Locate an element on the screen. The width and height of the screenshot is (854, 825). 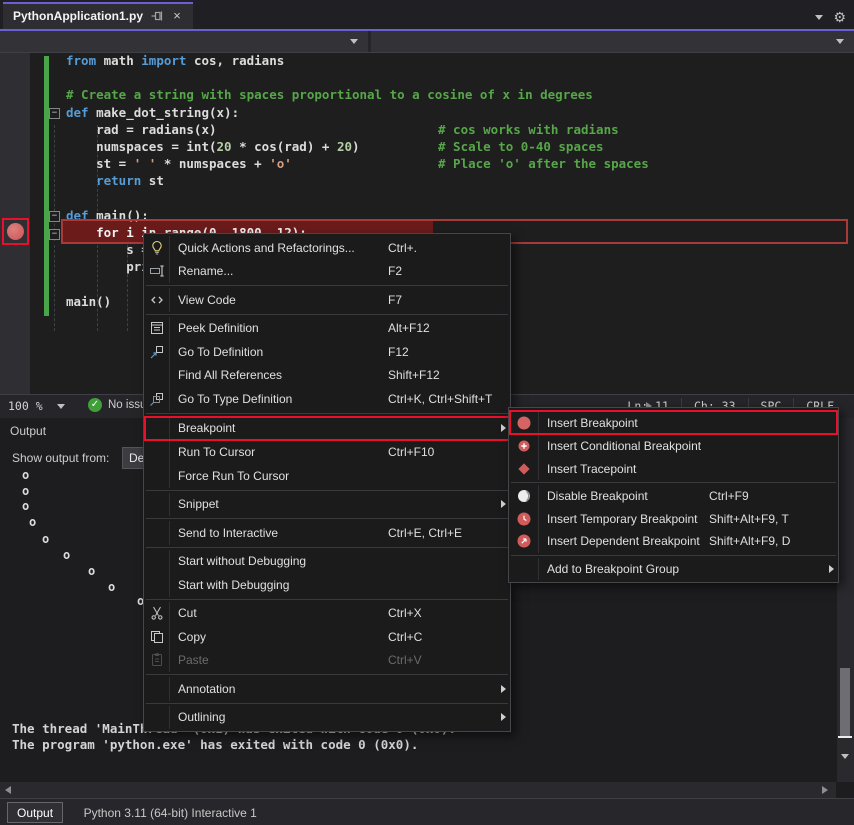
context-menu-item-peek-definition: Peek Definition Alt+F12 is located at coordinates (327, 328).